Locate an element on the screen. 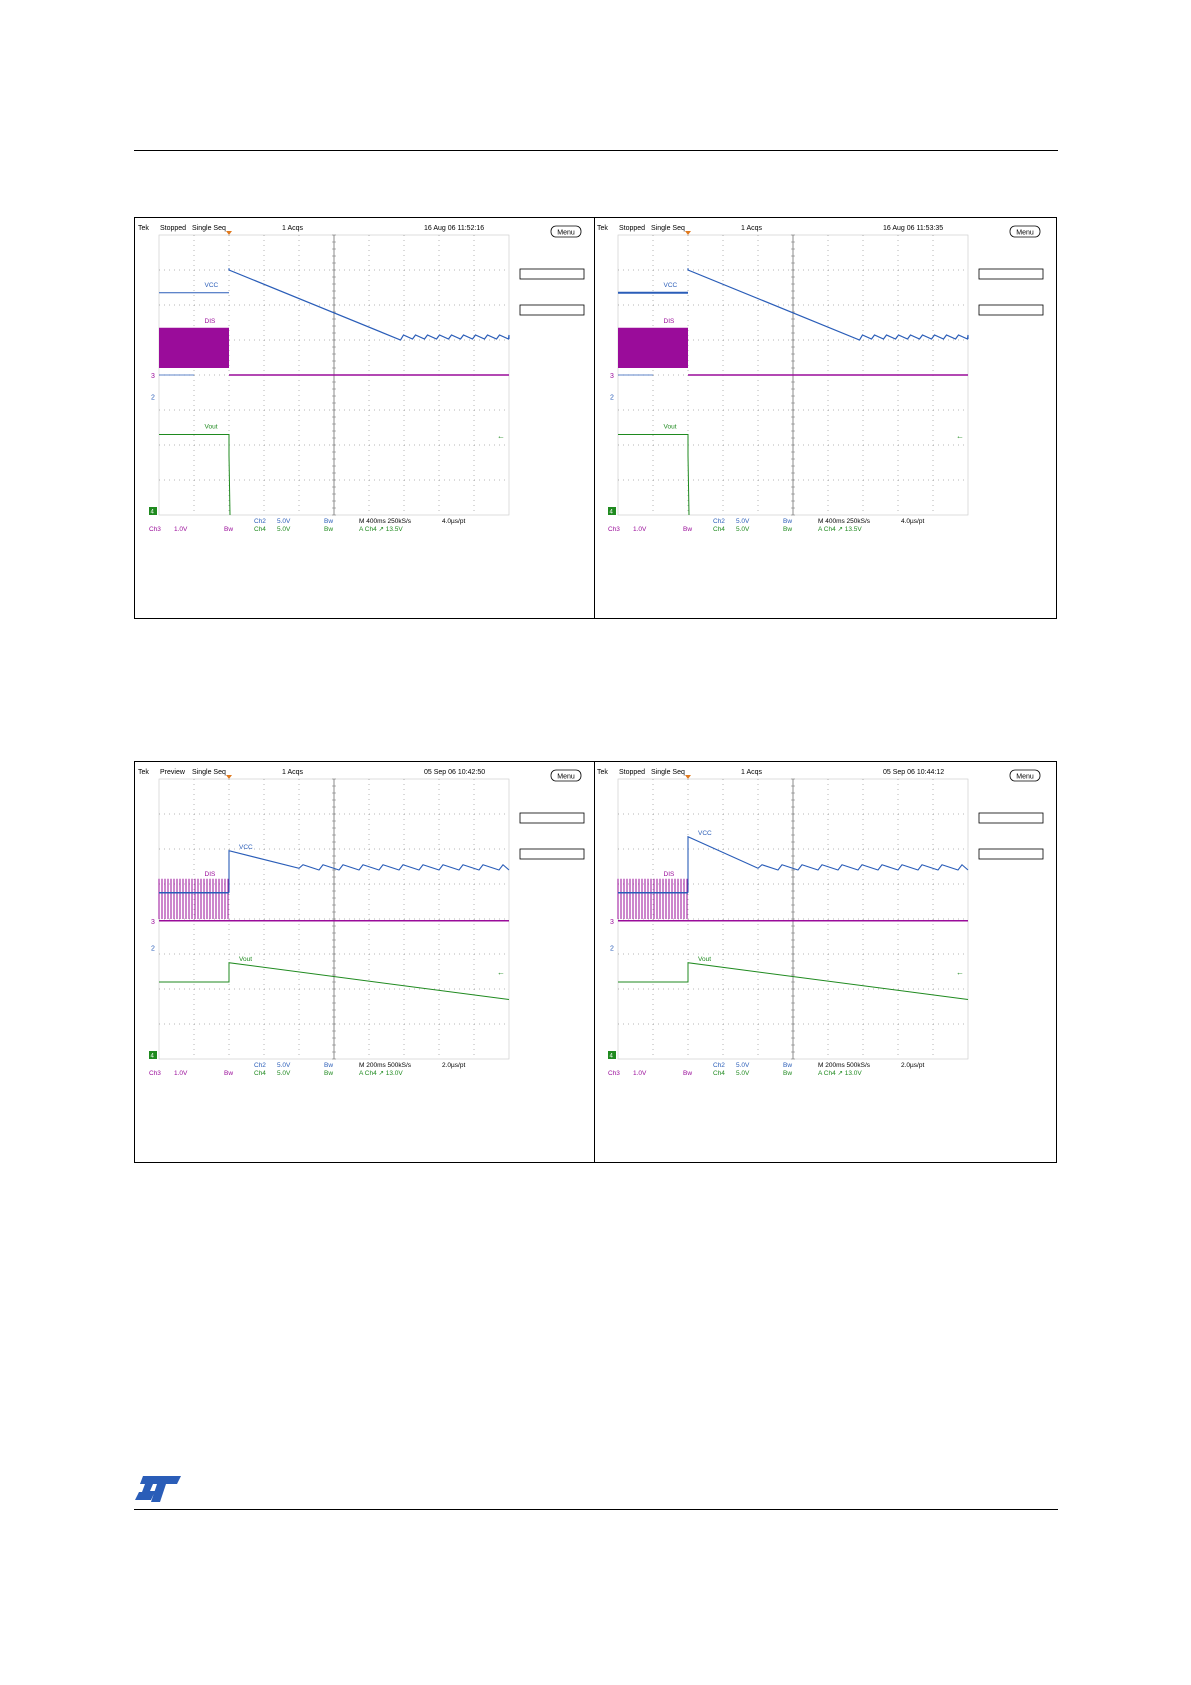 The image size is (1191, 1685). footer-timebase: M 400ms 250kS/s is located at coordinates (844, 521).